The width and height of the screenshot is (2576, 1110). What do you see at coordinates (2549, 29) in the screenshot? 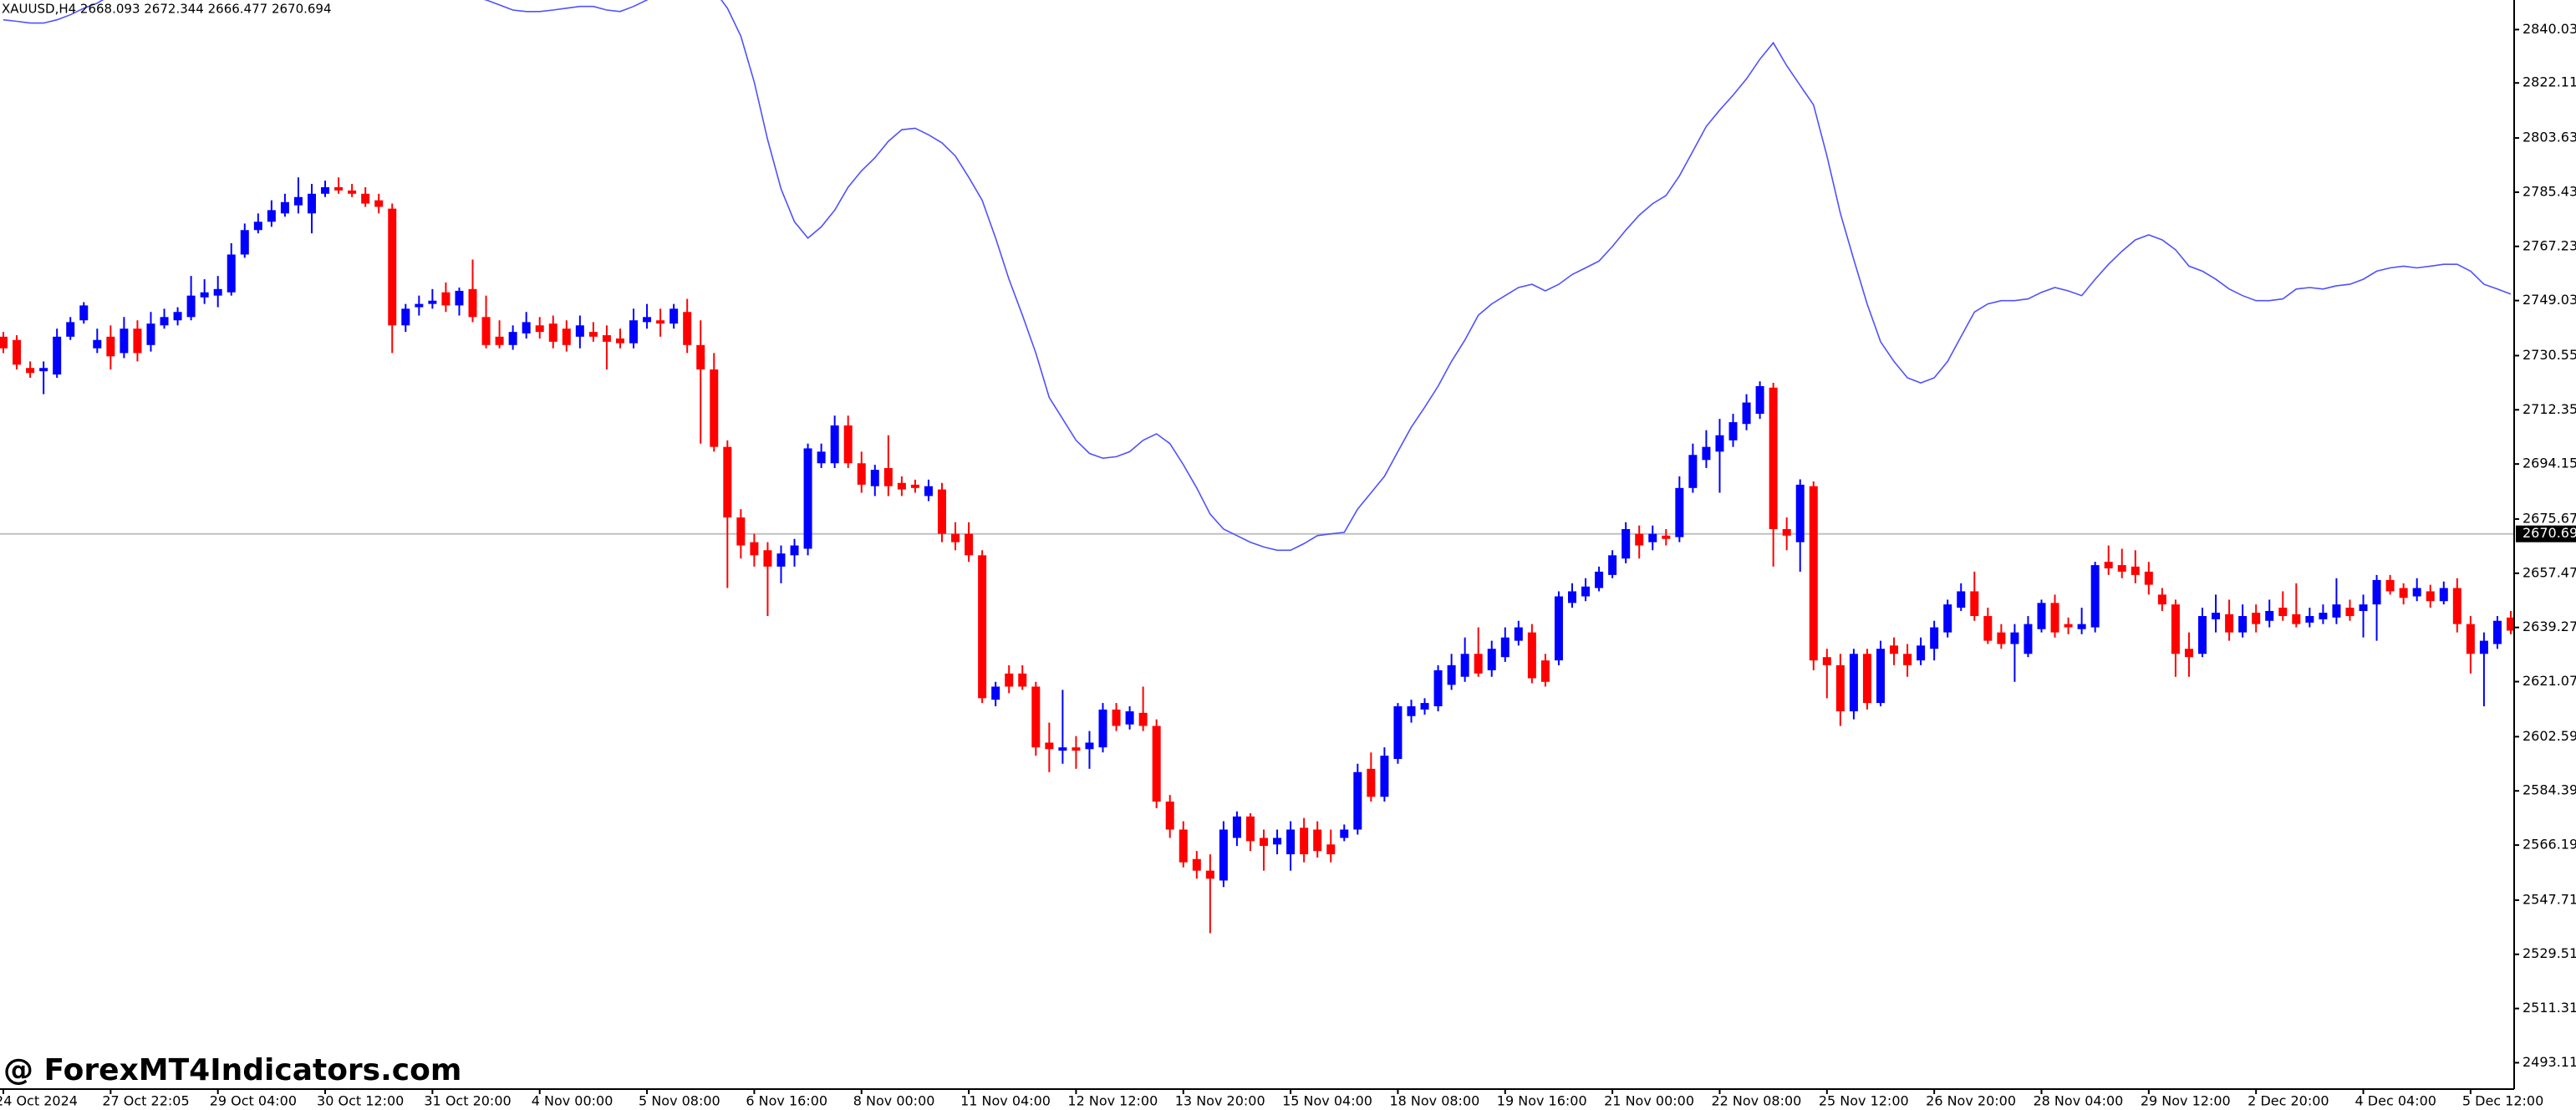
I see `y-tick-label: 2840.030` at bounding box center [2549, 29].